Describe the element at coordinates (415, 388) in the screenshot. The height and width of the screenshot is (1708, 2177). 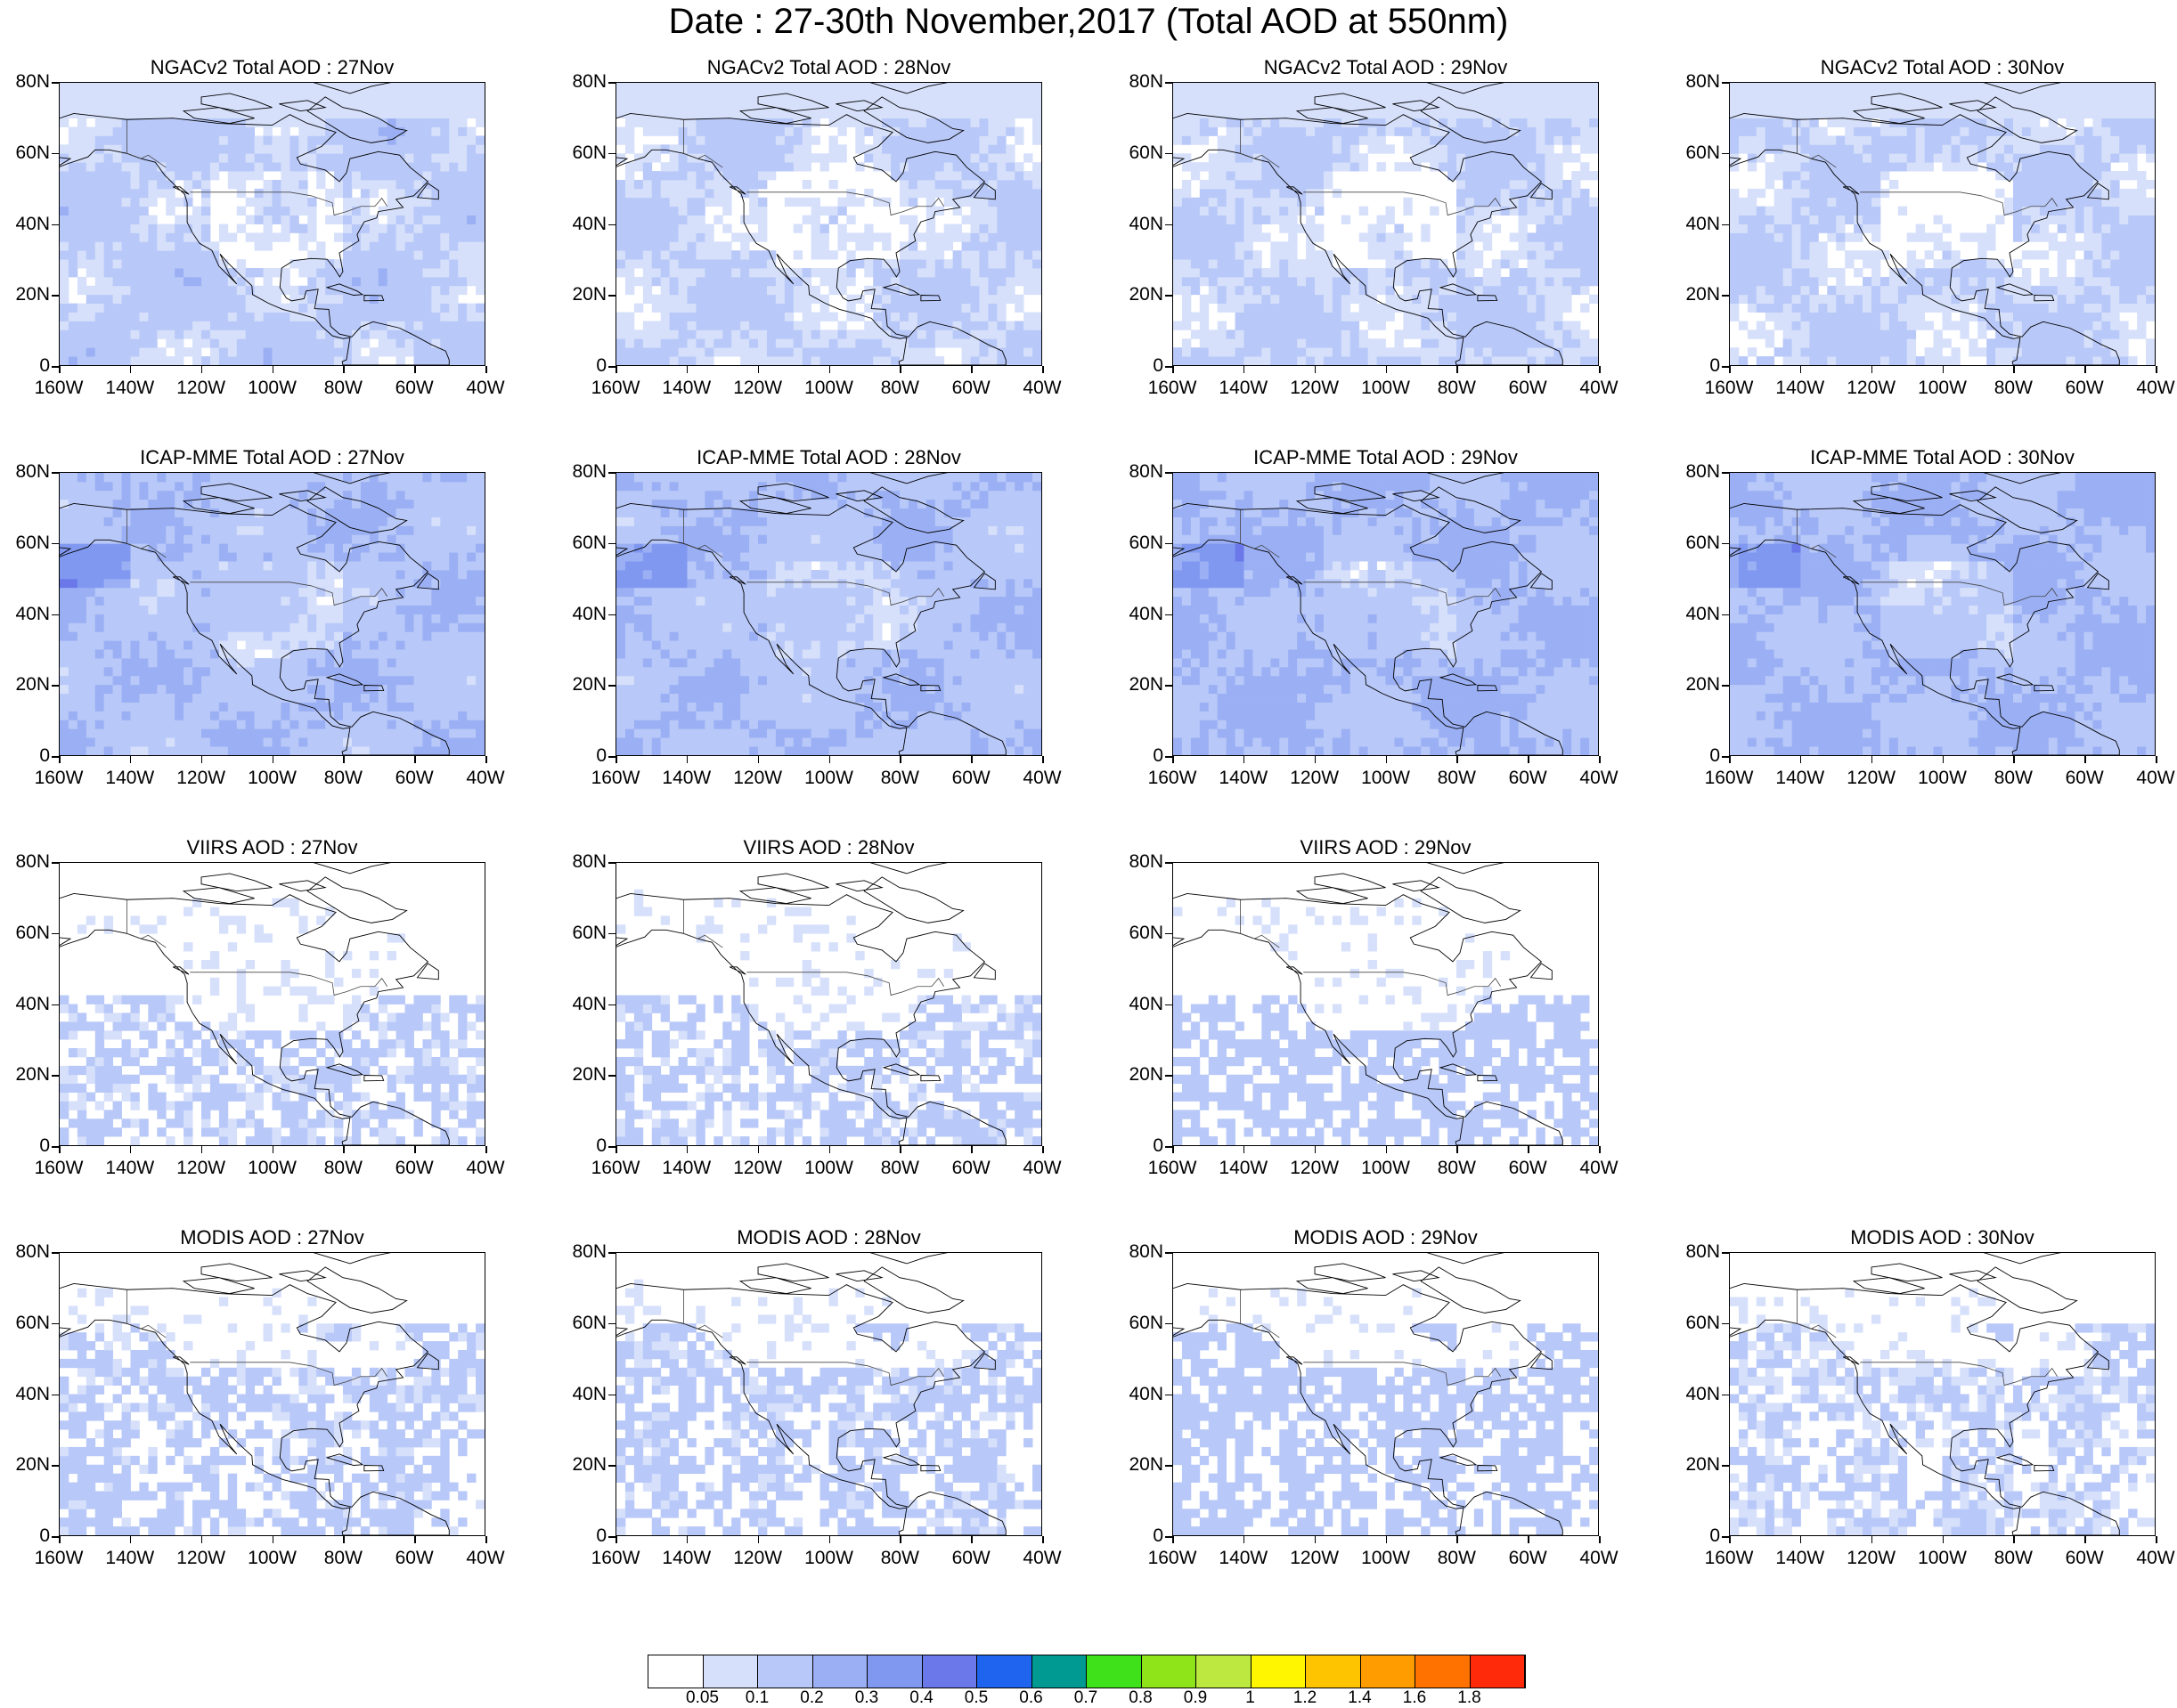
I see `x-tick-label: 60W` at that location.